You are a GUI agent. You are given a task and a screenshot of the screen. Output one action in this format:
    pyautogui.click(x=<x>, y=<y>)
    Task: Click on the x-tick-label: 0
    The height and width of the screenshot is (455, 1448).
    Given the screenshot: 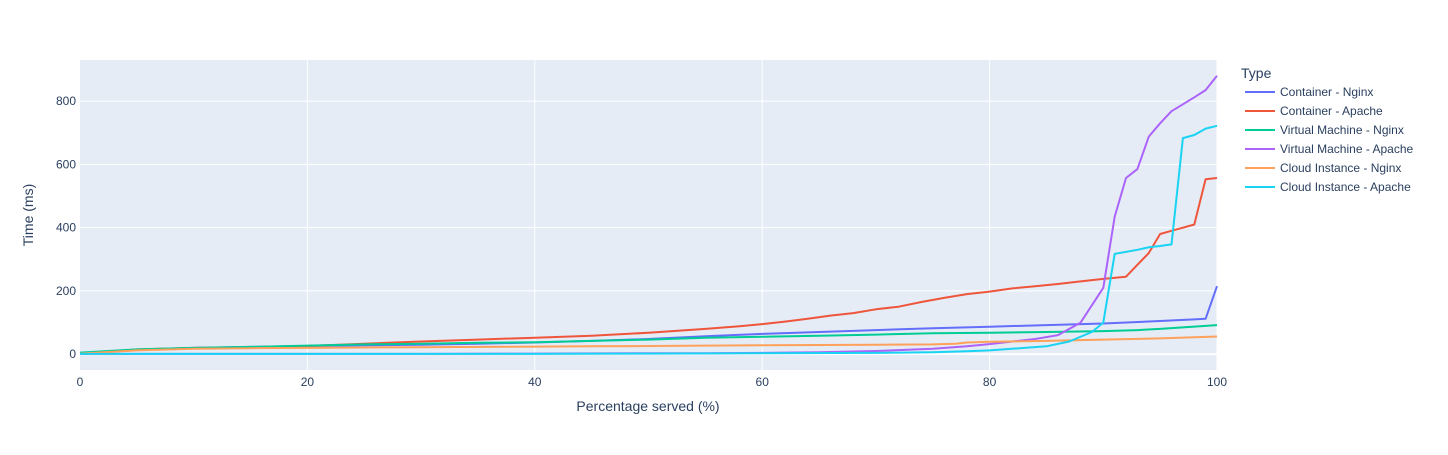 What is the action you would take?
    pyautogui.click(x=80, y=382)
    